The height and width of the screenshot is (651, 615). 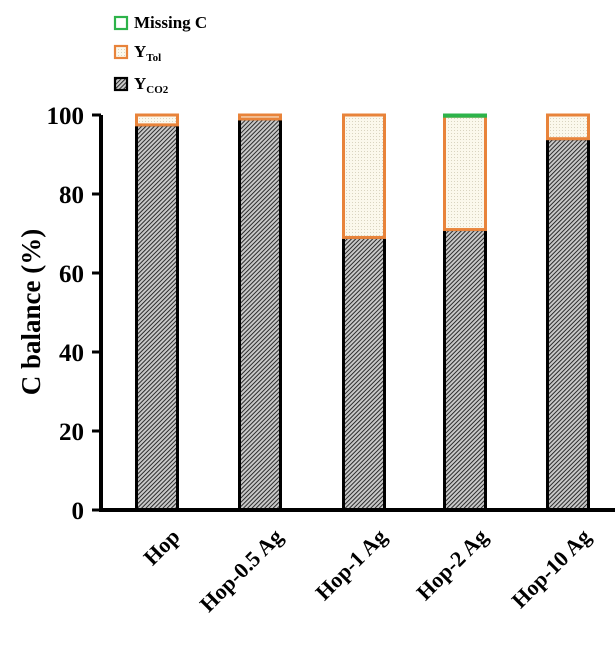 I want to click on x-axis-labels: Hop Hop-0.5 Ag Hop-1 Ag Hop-2 Ag Hop-10 Ag, so click(x=366, y=570).